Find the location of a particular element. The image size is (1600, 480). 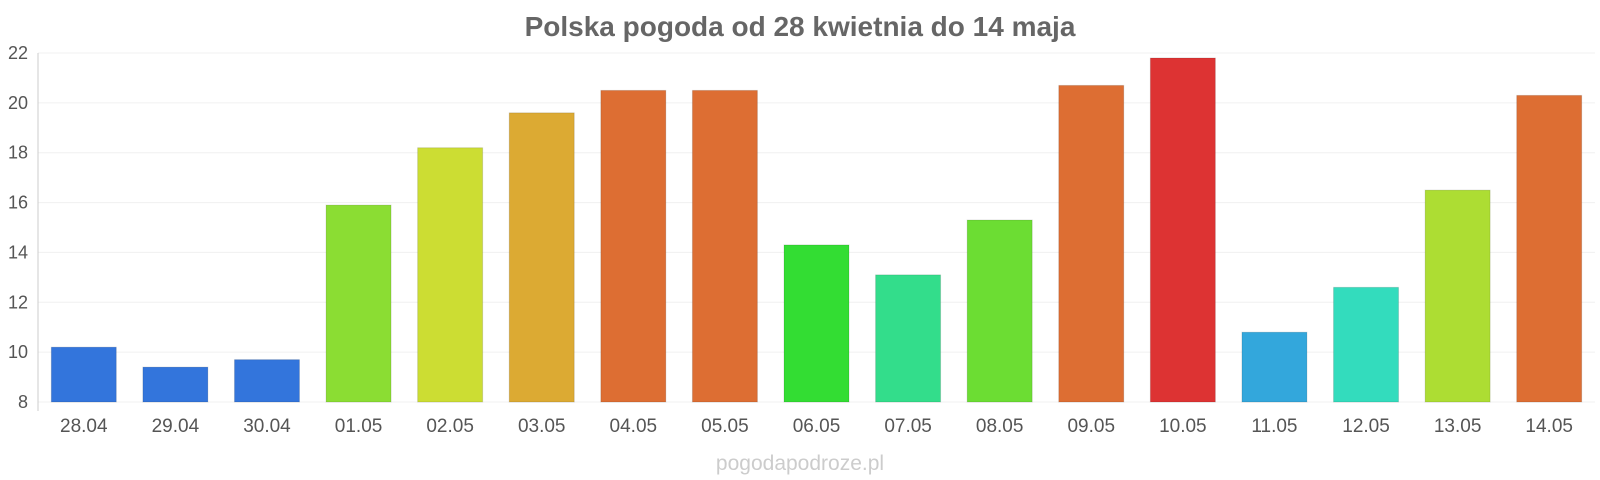

x-tick-label: 02.05 is located at coordinates (450, 426).